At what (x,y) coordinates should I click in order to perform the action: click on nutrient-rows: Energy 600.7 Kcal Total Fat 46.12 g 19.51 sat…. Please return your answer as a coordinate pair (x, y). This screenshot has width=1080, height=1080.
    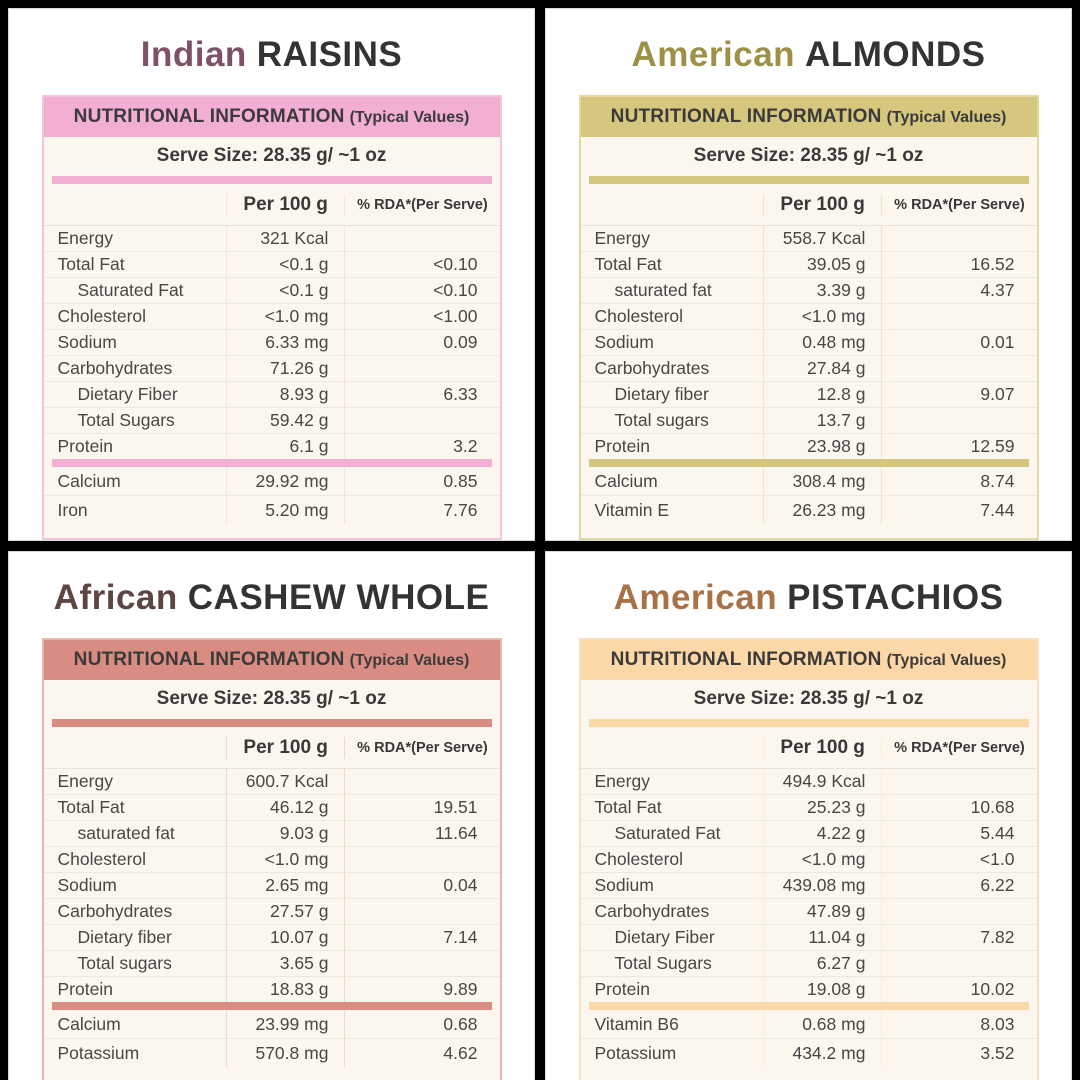
    Looking at the image, I should click on (271, 885).